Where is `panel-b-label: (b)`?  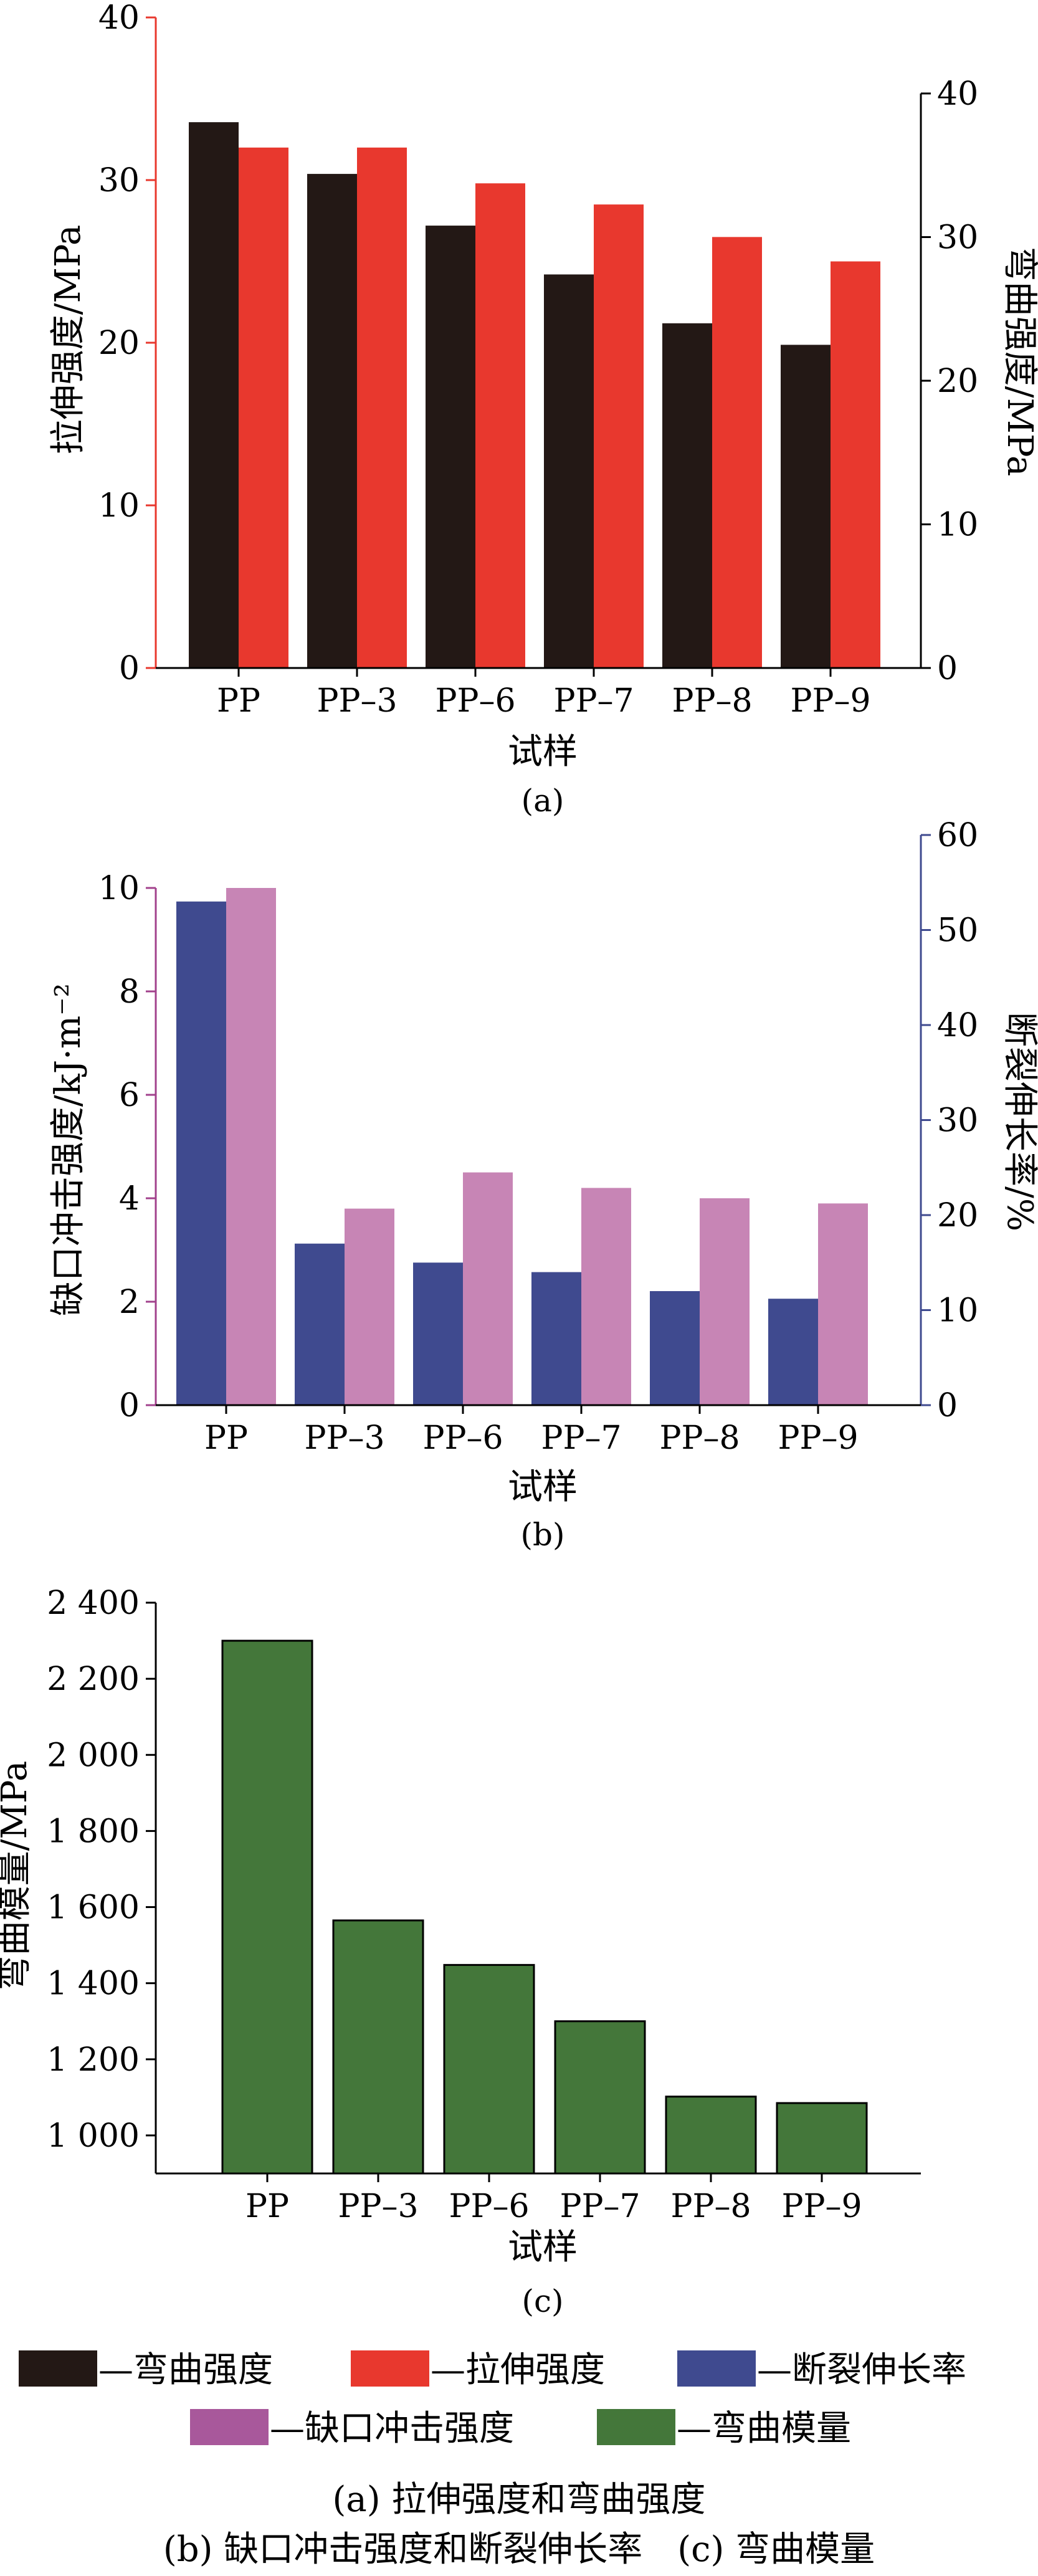
panel-b-label: (b) is located at coordinates (542, 1535).